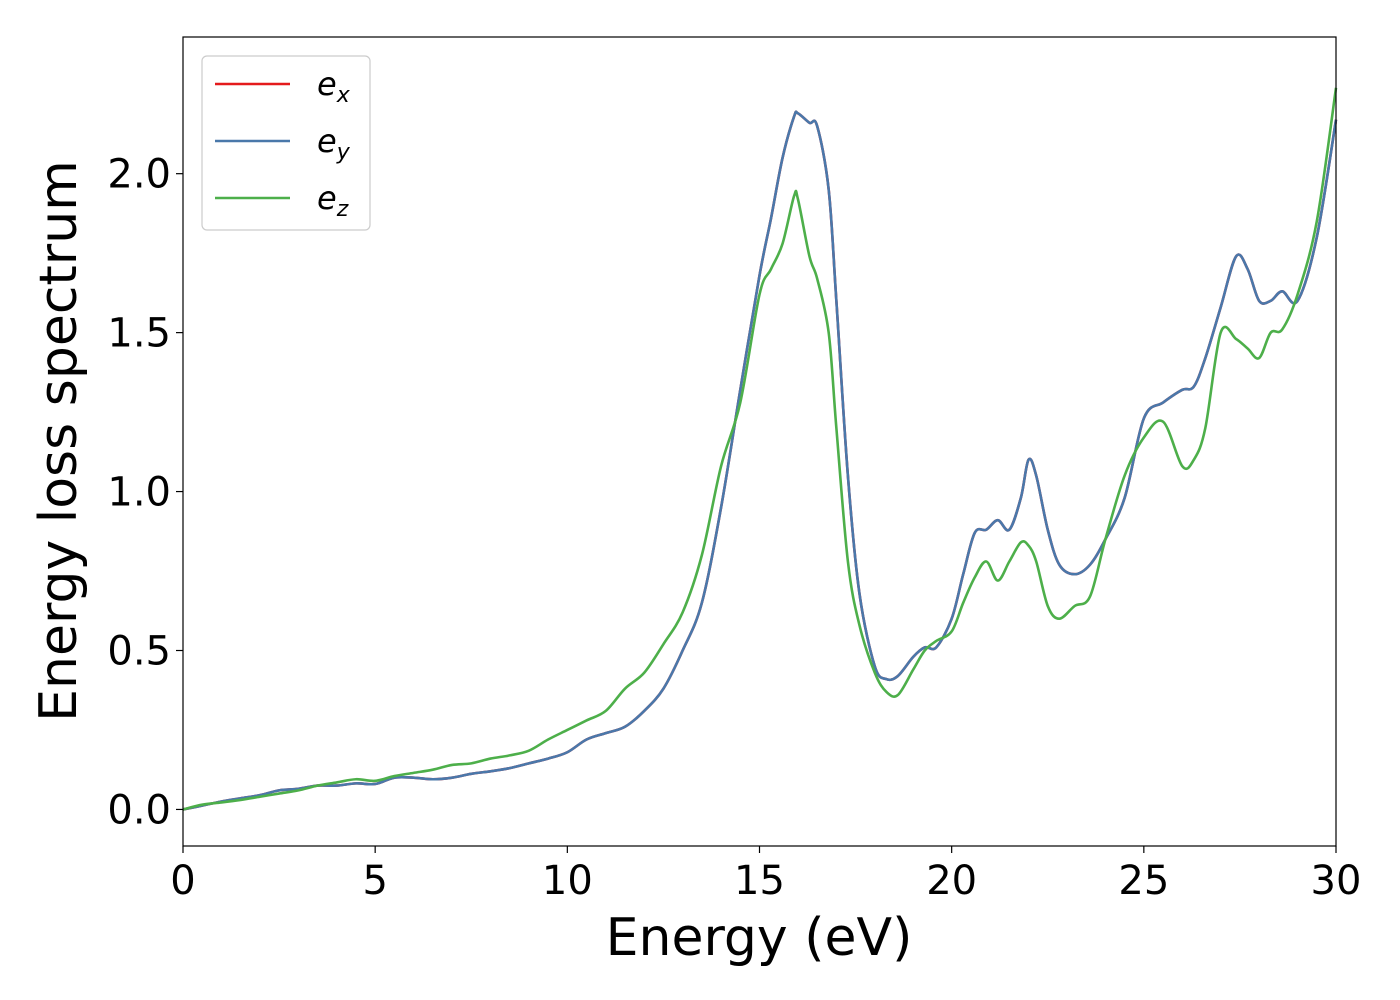  What do you see at coordinates (951, 881) in the screenshot?
I see `x-tick-label: 20` at bounding box center [951, 881].